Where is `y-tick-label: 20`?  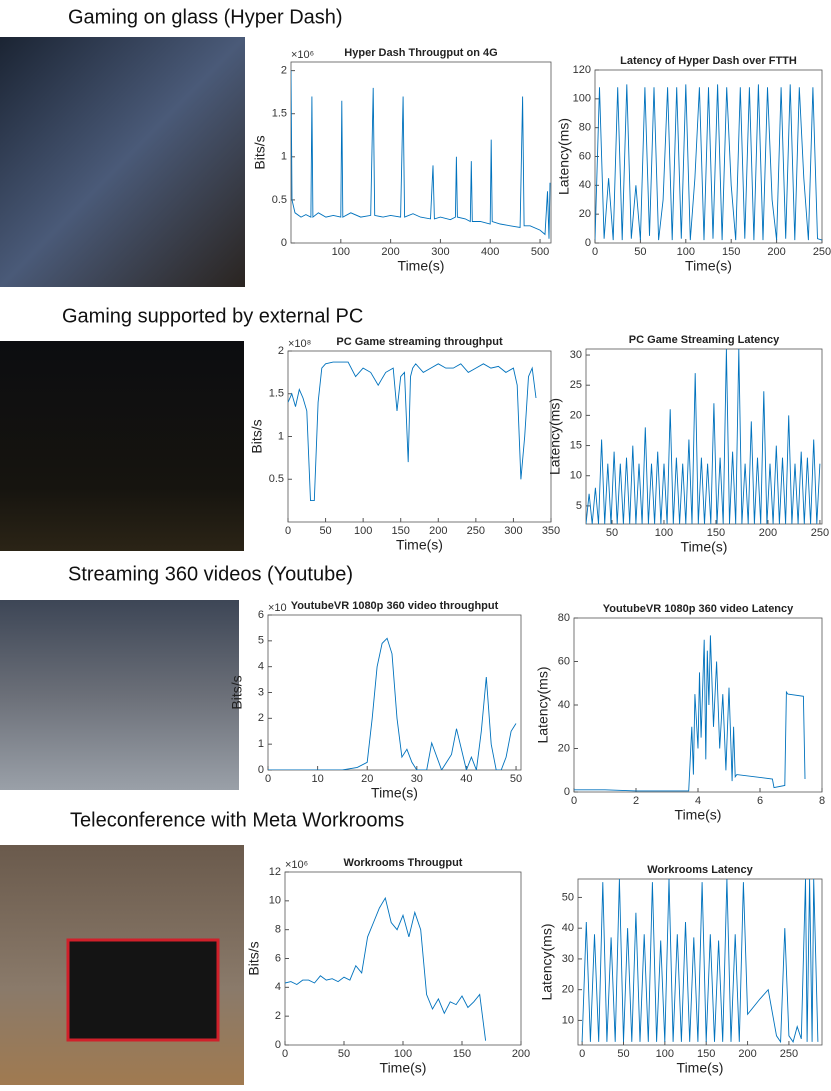
y-tick-label: 20 is located at coordinates (568, 990).